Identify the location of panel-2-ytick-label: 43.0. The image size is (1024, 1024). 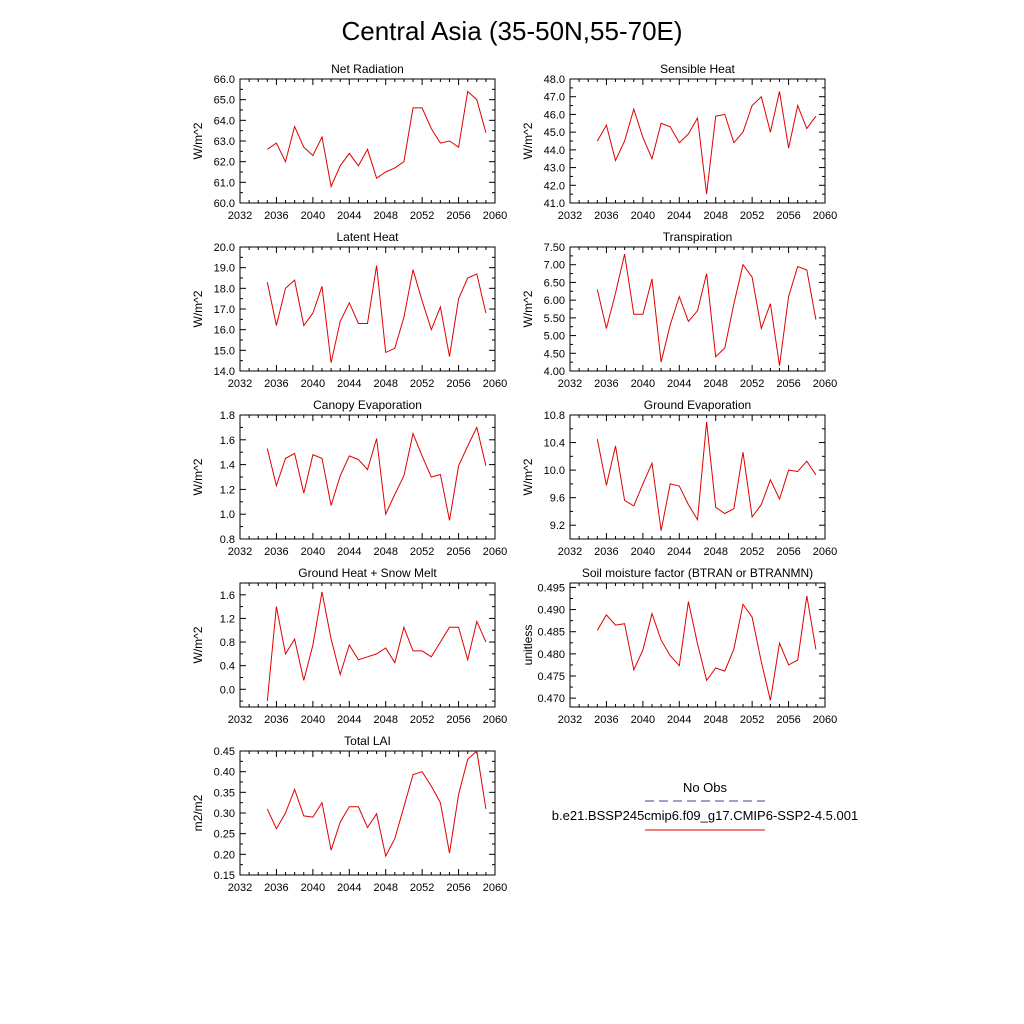
(554, 169).